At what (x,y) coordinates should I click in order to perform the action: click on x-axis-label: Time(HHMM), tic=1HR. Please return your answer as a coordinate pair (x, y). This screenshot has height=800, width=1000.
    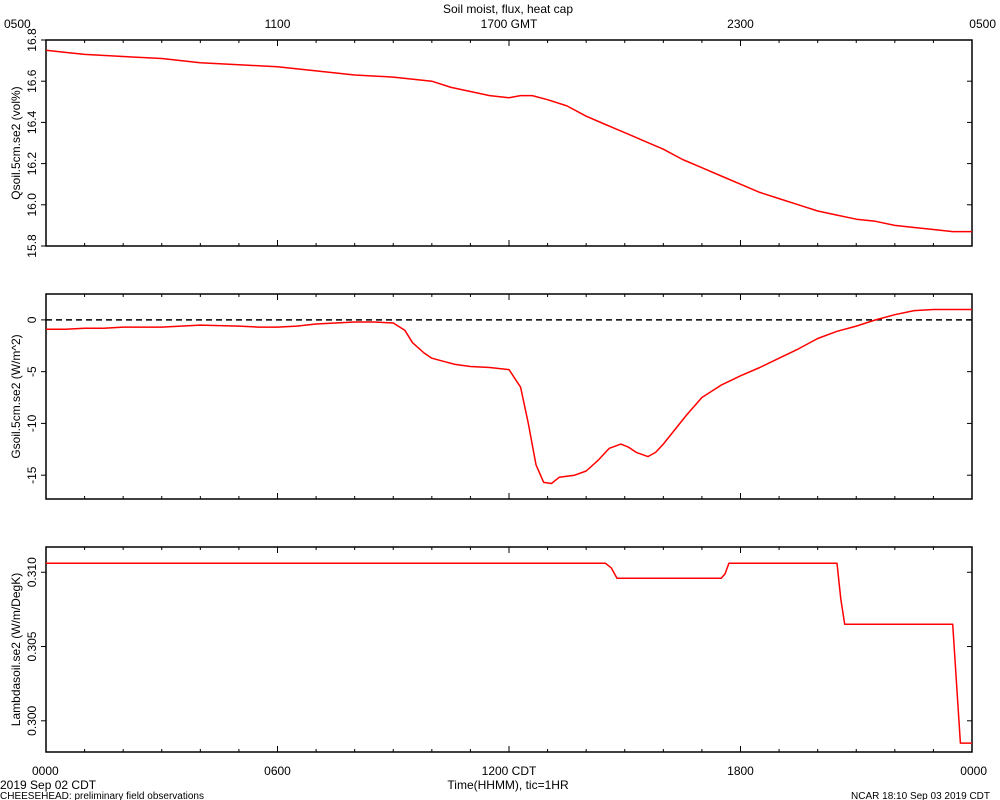
    Looking at the image, I should click on (508, 785).